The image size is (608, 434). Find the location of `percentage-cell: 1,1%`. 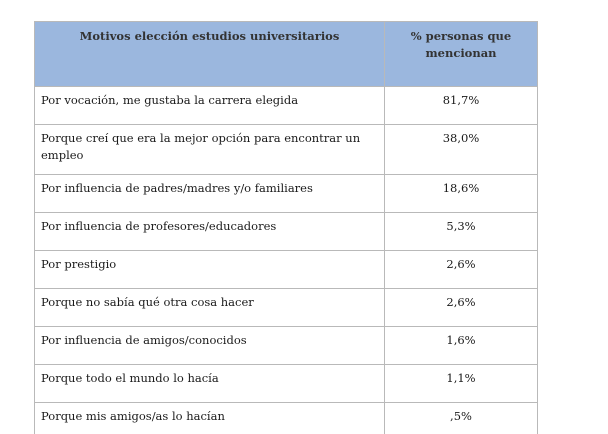

percentage-cell: 1,1% is located at coordinates (461, 383).